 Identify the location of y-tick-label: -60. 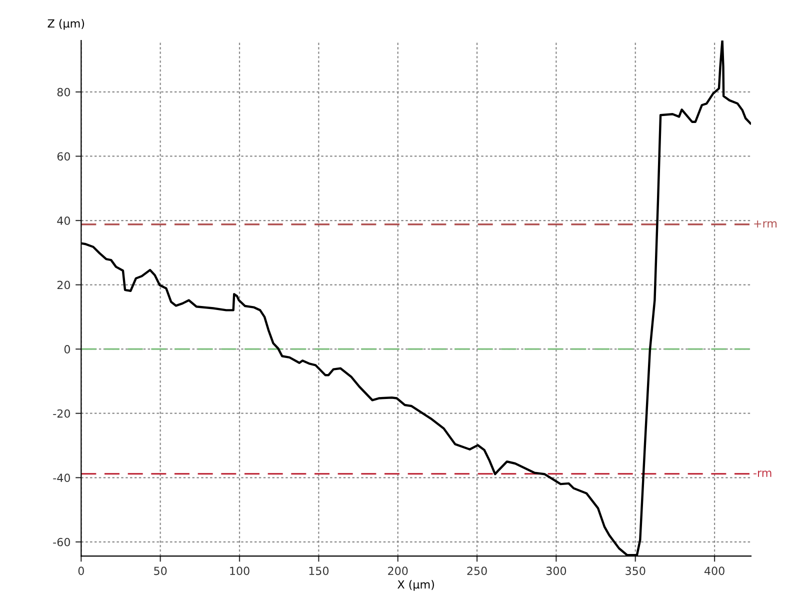
(61, 542).